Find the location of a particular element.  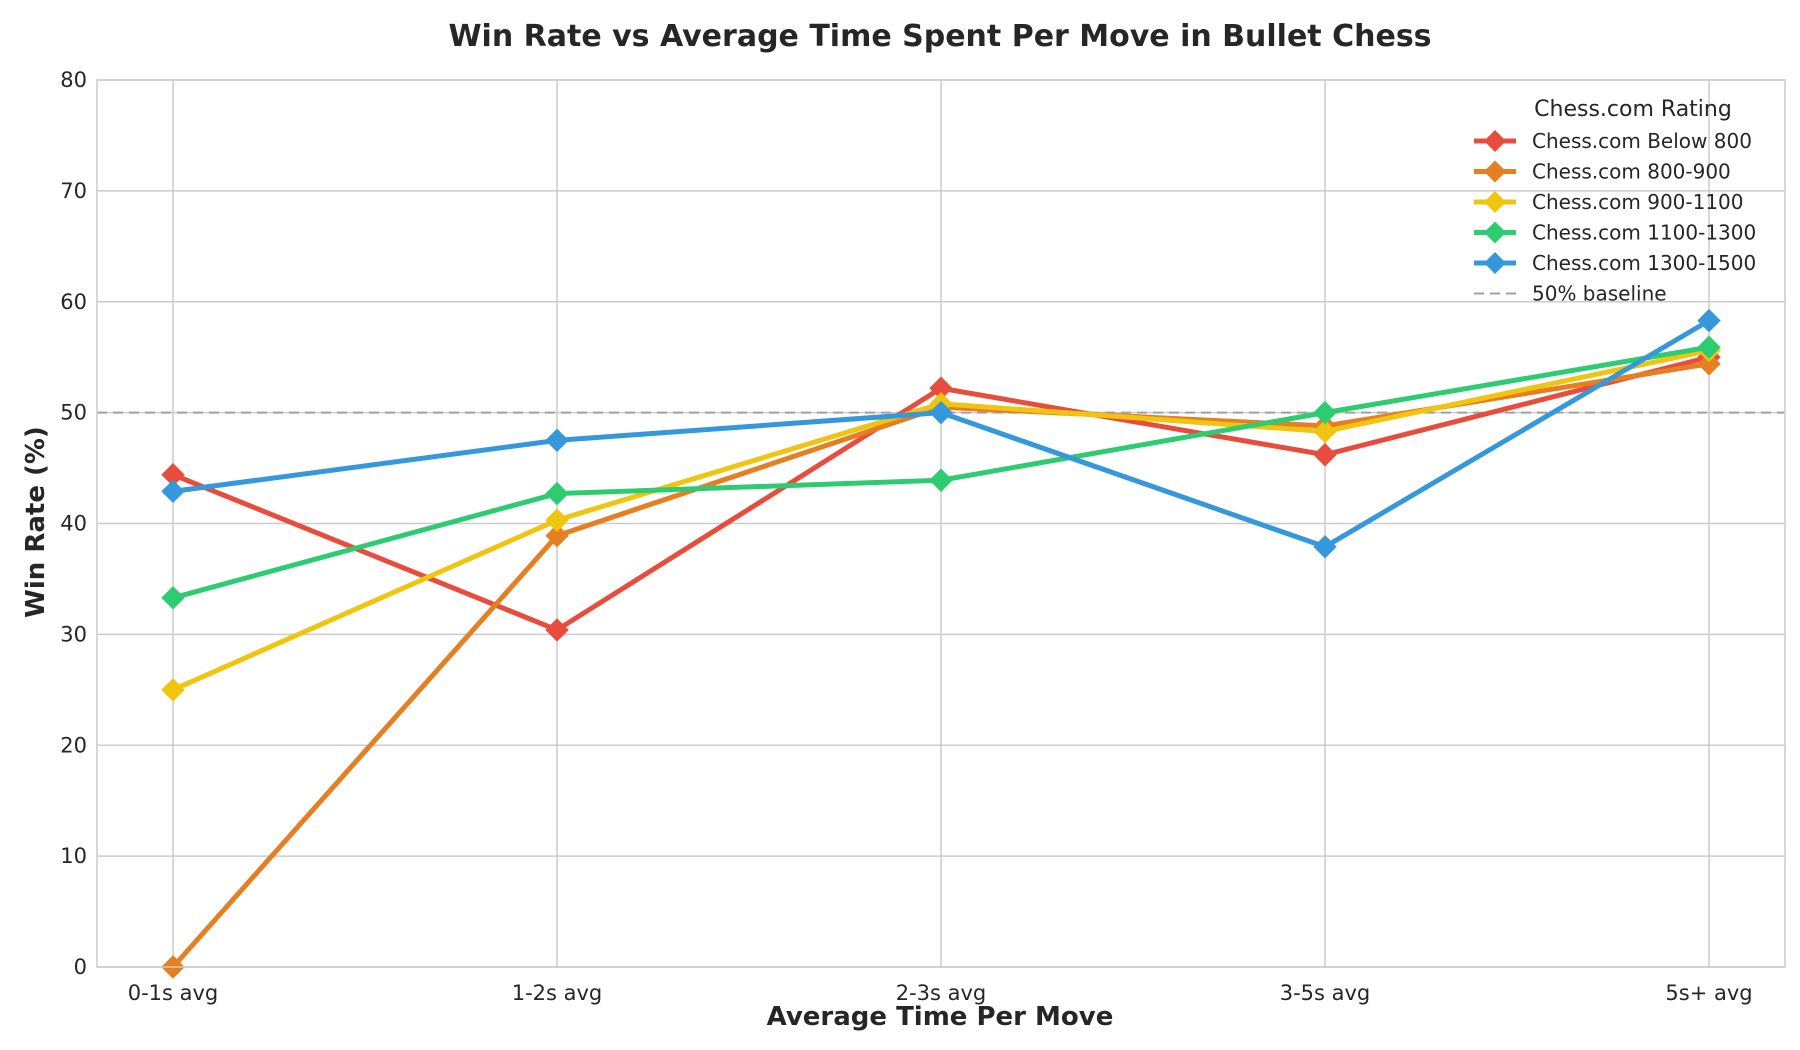

y-tick-label: 0 is located at coordinates (80, 967).